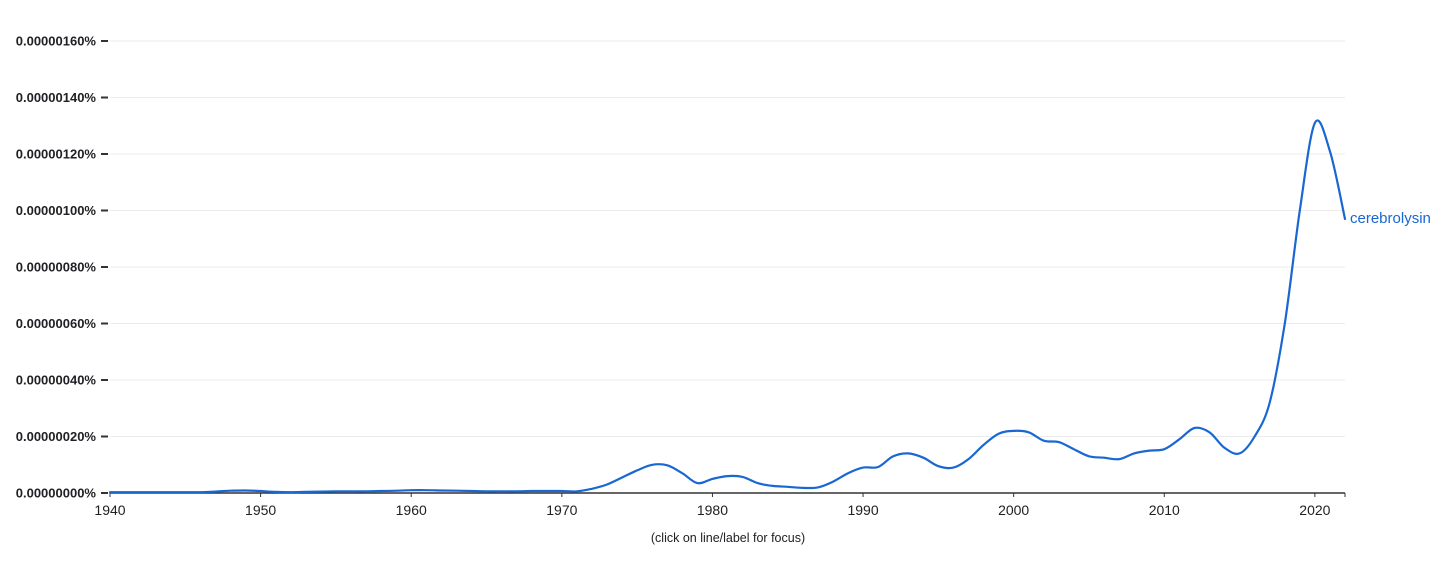 This screenshot has width=1456, height=568. I want to click on y-axis-label: 0.00000160%, so click(56, 41).